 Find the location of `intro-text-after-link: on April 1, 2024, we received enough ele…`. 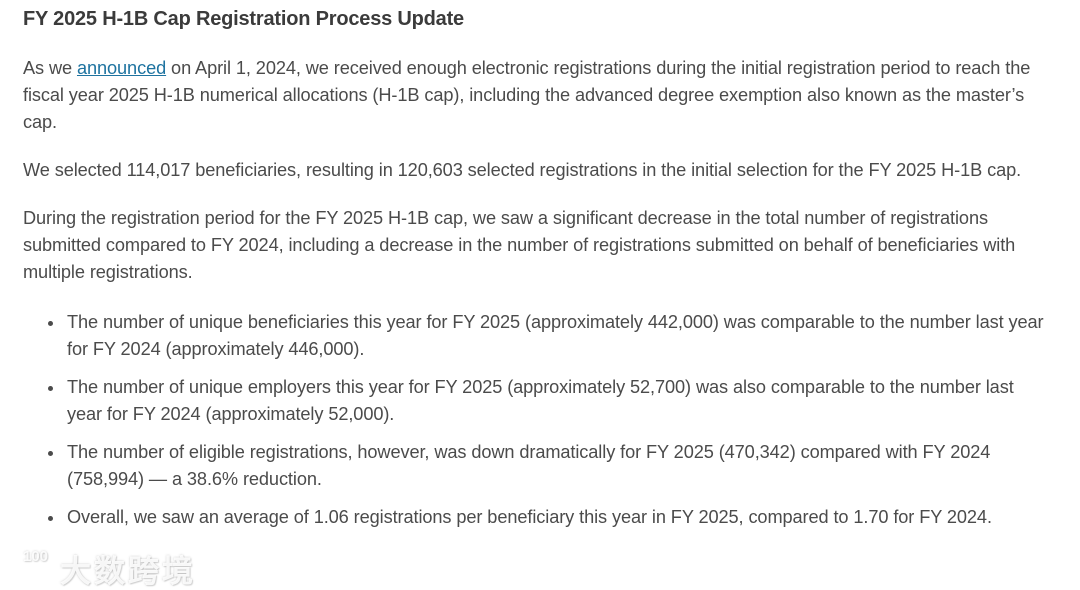

intro-text-after-link: on April 1, 2024, we received enough ele… is located at coordinates (527, 95).